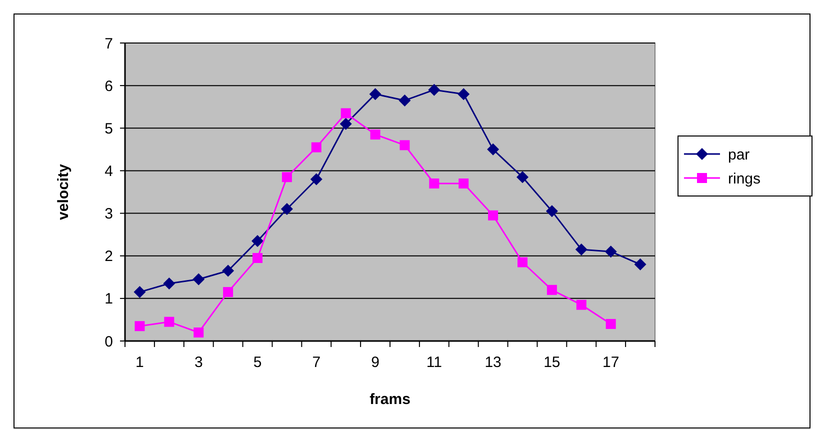 This screenshot has width=816, height=430. I want to click on y-tick-label: 0, so click(108, 341).